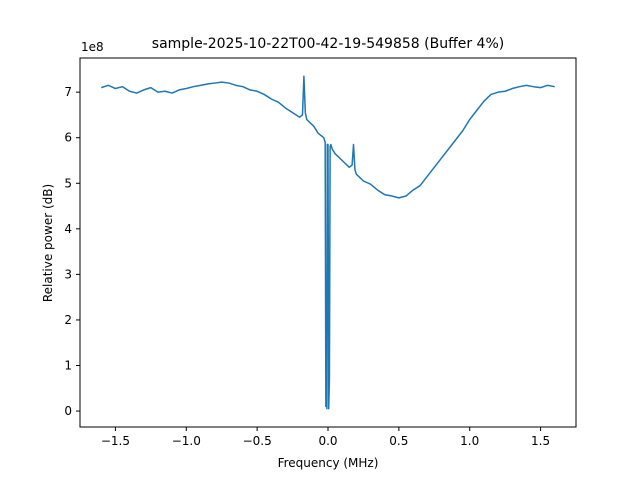 This screenshot has height=480, width=640. Describe the element at coordinates (186, 441) in the screenshot. I see `x-tick-label: −1.0` at that location.